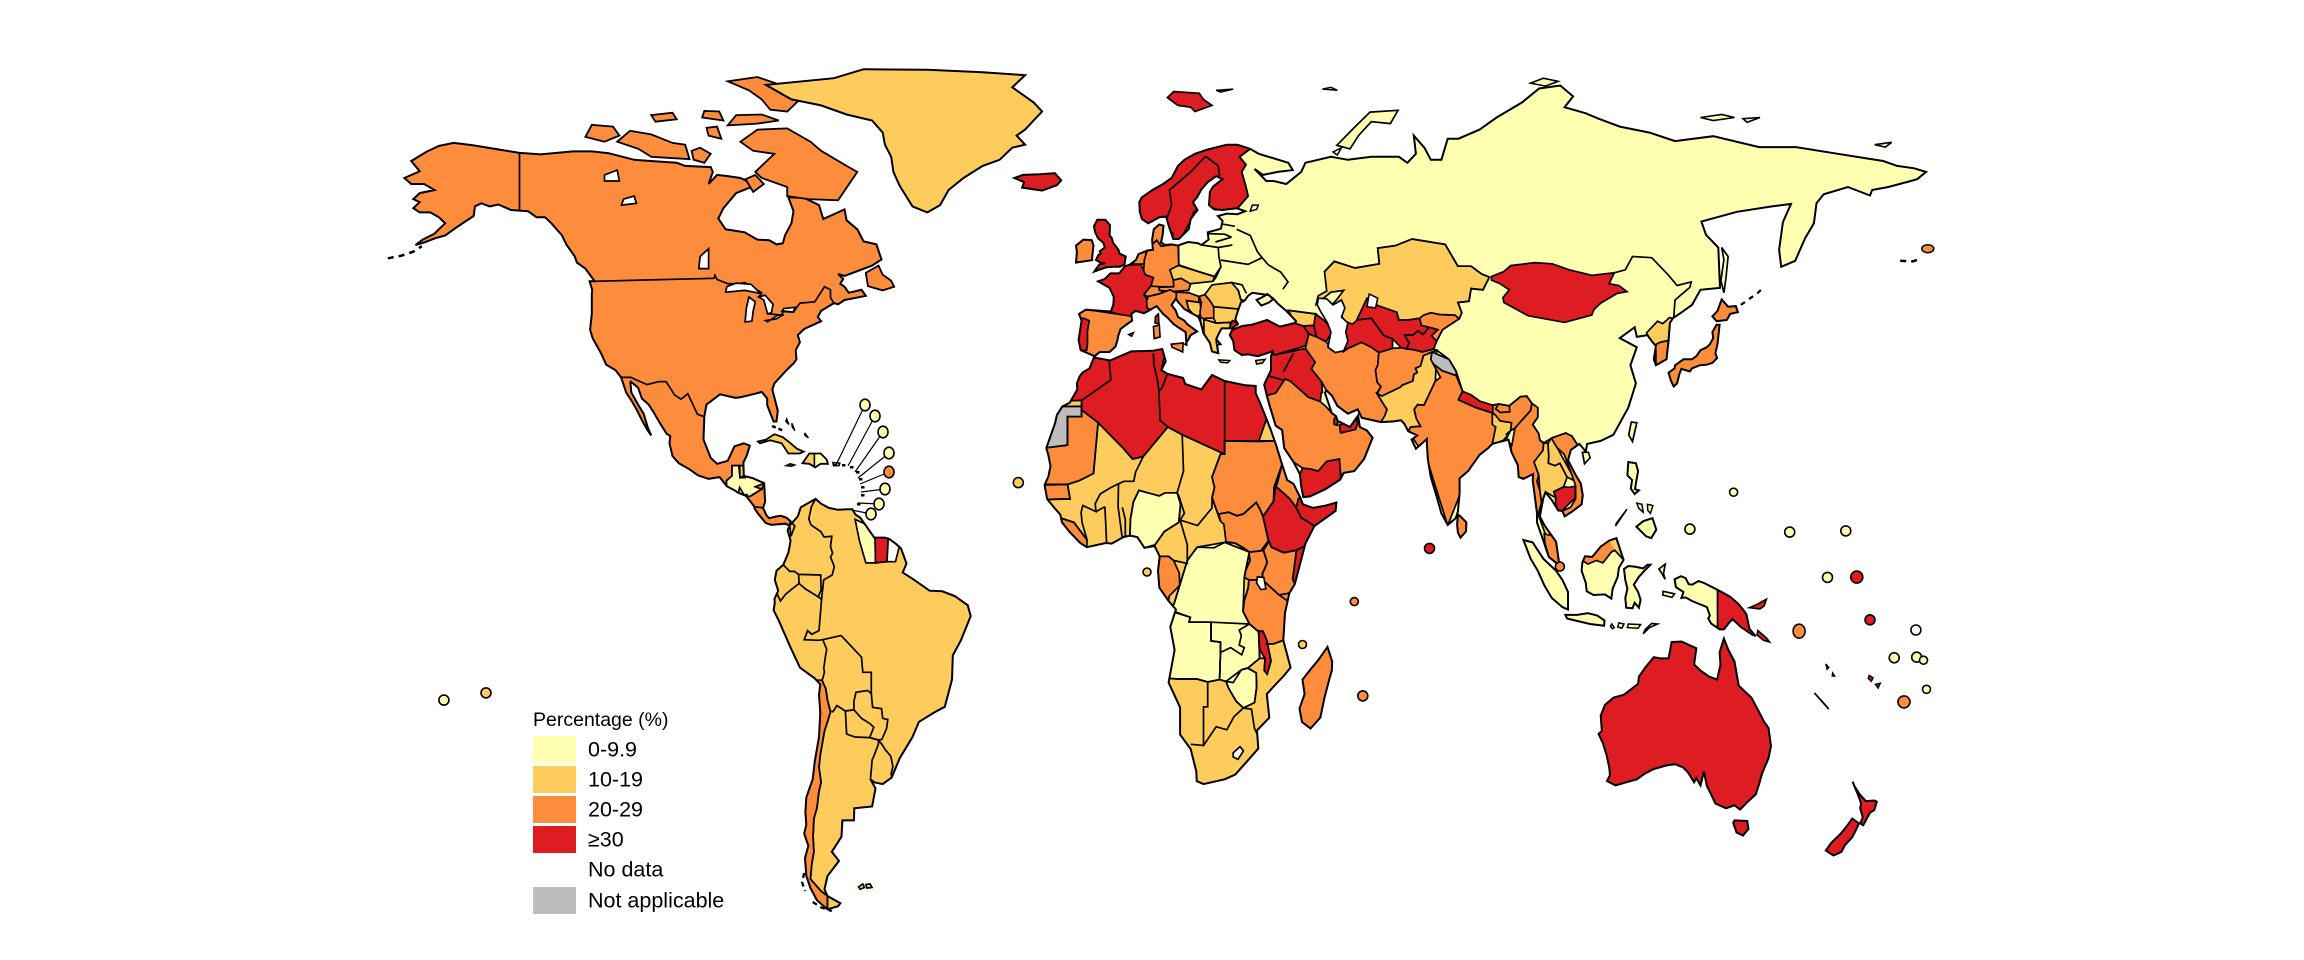 The width and height of the screenshot is (2304, 960). Describe the element at coordinates (612, 750) in the screenshot. I see `svg-text: 0-9.9` at that location.